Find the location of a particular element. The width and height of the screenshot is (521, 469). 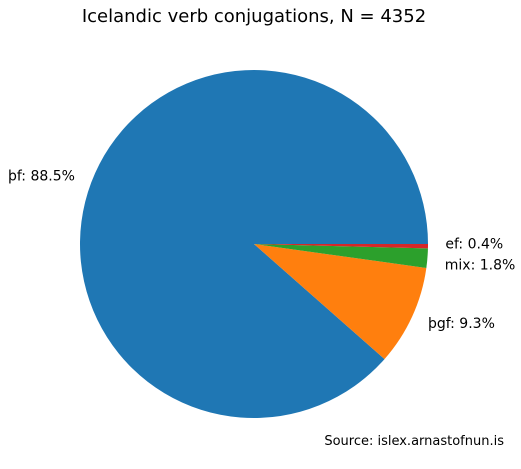

pie-label-þf: þf: 88.5% is located at coordinates (41, 176).